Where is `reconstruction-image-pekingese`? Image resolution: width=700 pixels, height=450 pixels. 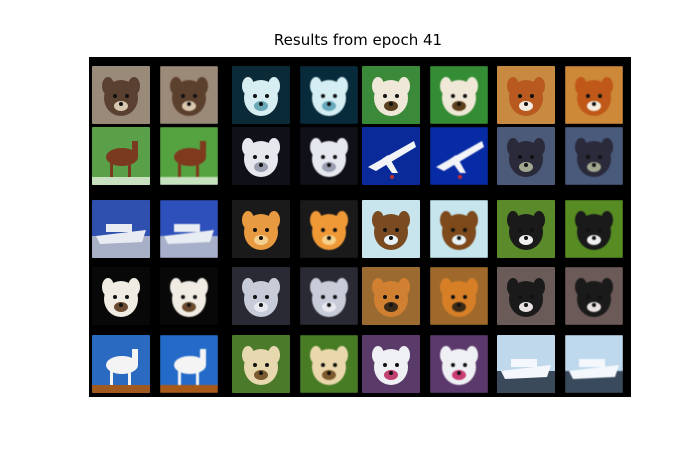 reconstruction-image-pekingese is located at coordinates (329, 364).